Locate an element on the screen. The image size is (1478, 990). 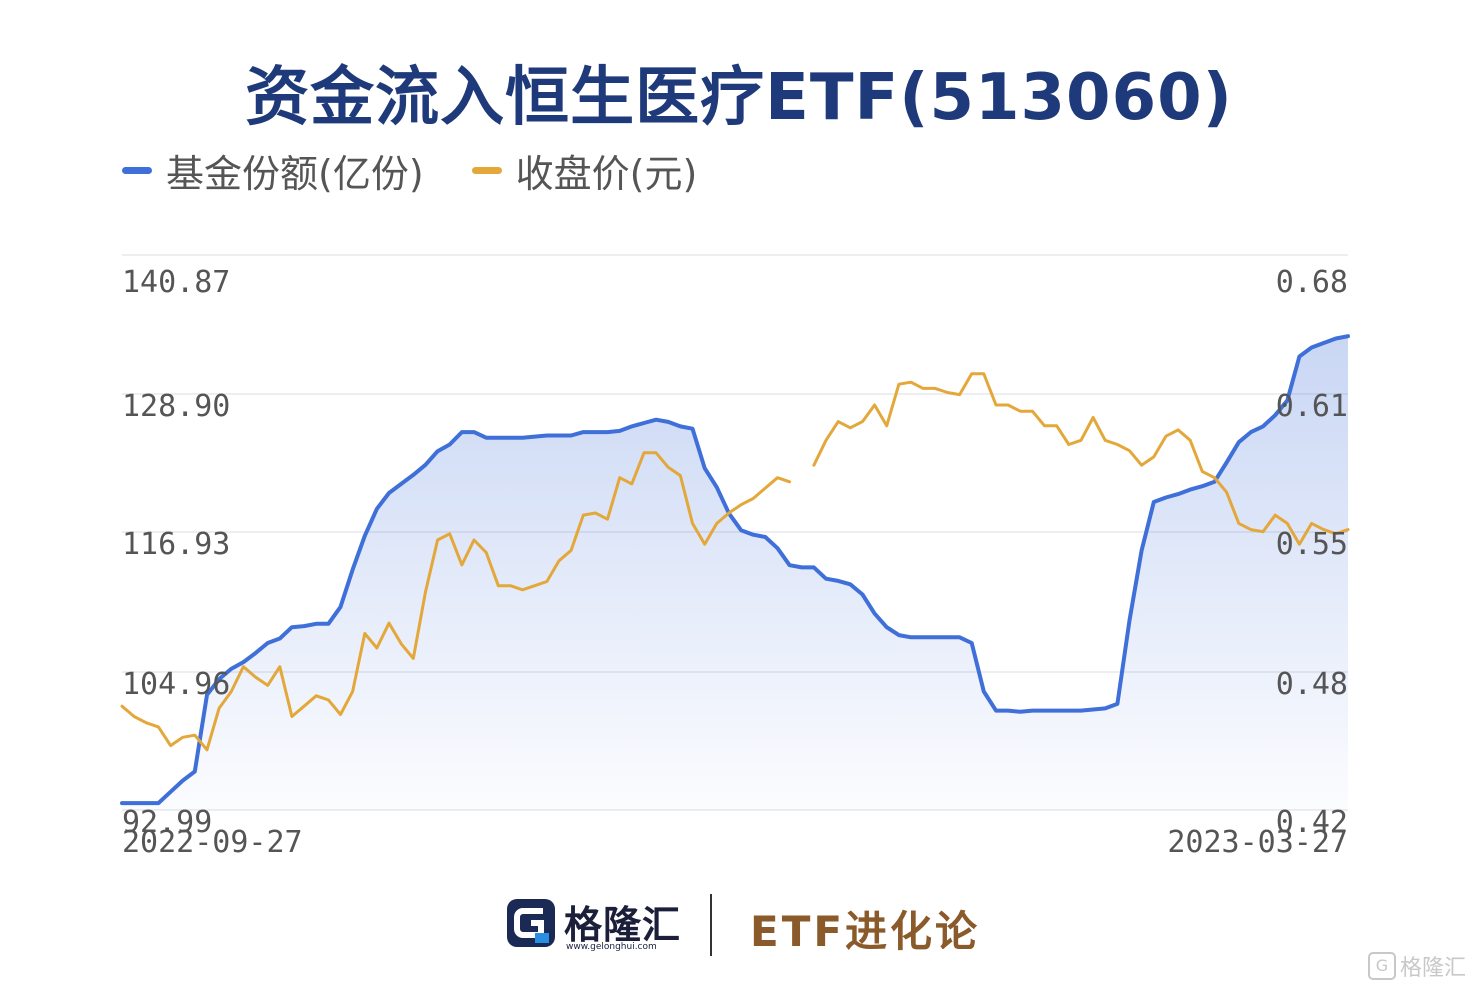
brand-name: 格隆汇 is located at coordinates (623, 925).